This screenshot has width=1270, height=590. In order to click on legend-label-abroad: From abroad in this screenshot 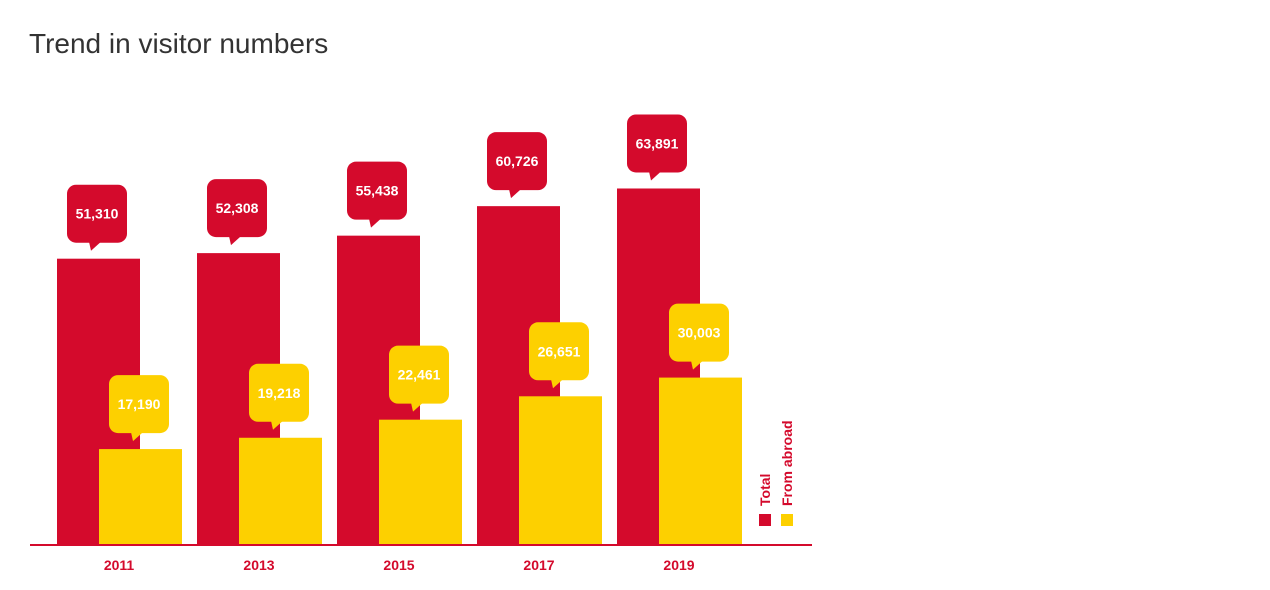, I will do `click(787, 463)`.